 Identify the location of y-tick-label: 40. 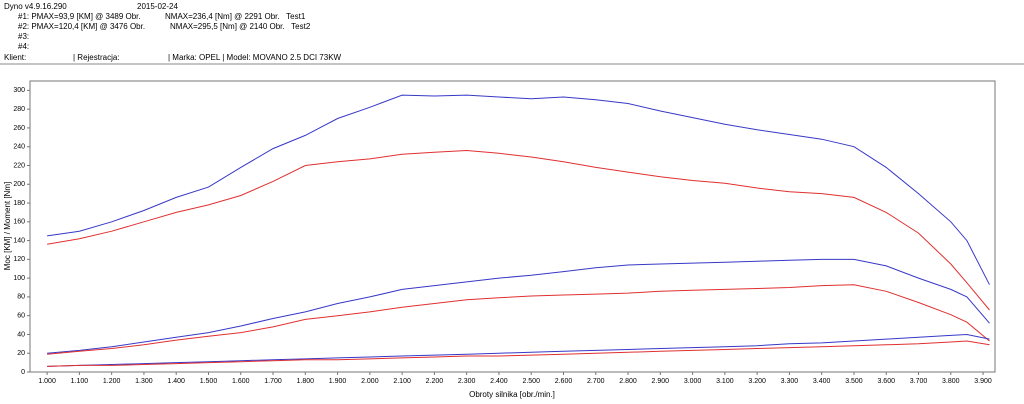
(21, 334).